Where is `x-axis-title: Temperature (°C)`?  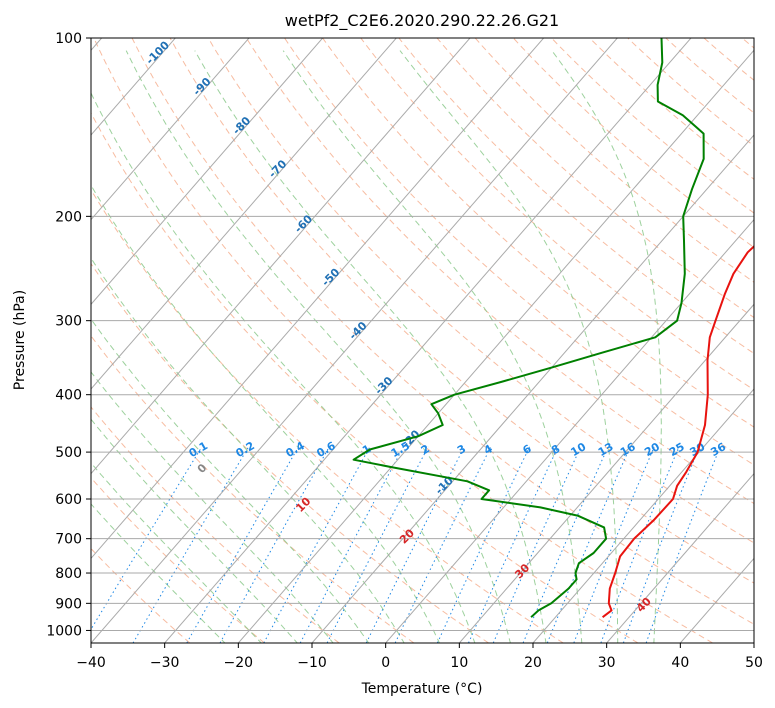 x-axis-title: Temperature (°C) is located at coordinates (422, 689).